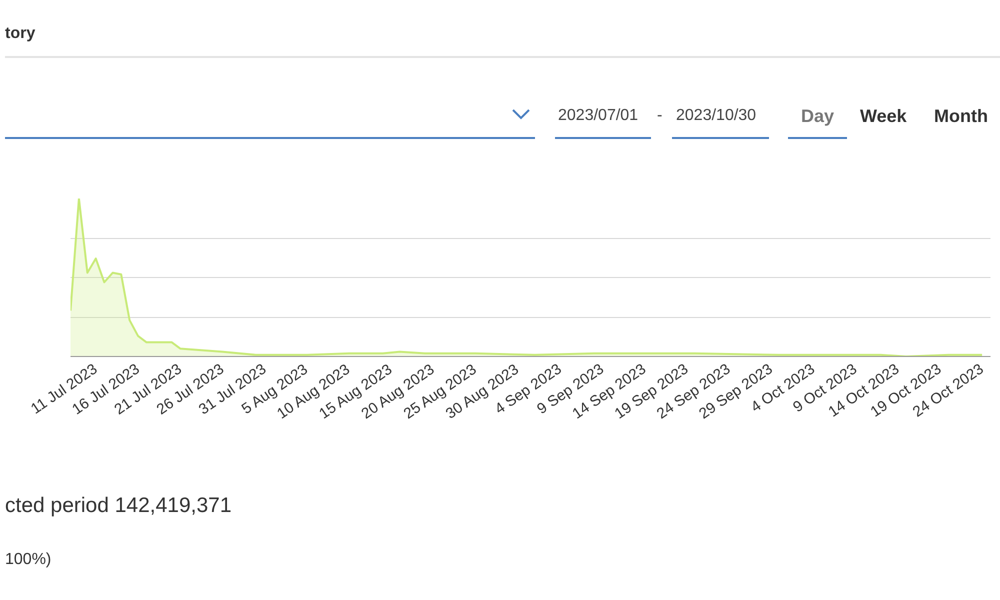 The height and width of the screenshot is (600, 1000). I want to click on text: cted period 142,419,371, so click(118, 506).